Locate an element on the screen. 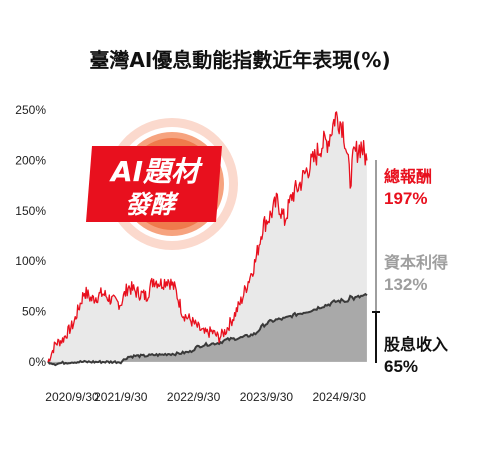 The height and width of the screenshot is (454, 480). x-tick-label: 2024/9/30 is located at coordinates (340, 397).